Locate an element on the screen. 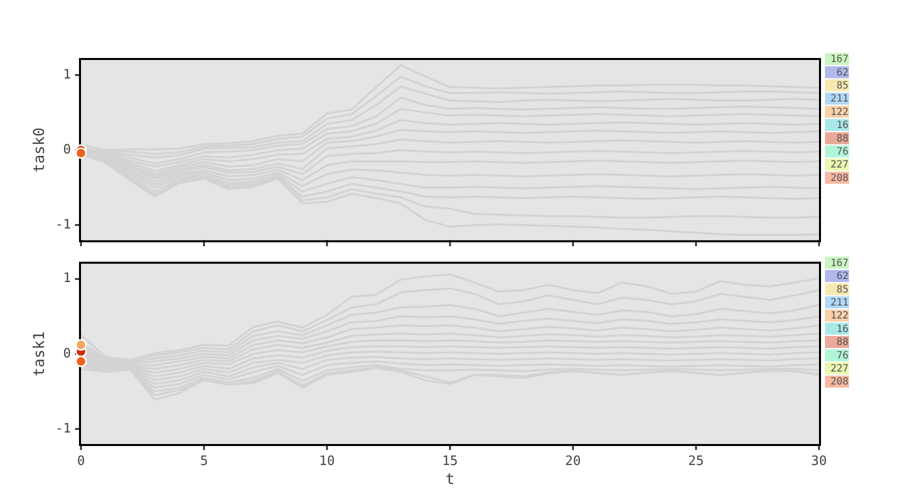  x-tick-label: 25 is located at coordinates (696, 462).